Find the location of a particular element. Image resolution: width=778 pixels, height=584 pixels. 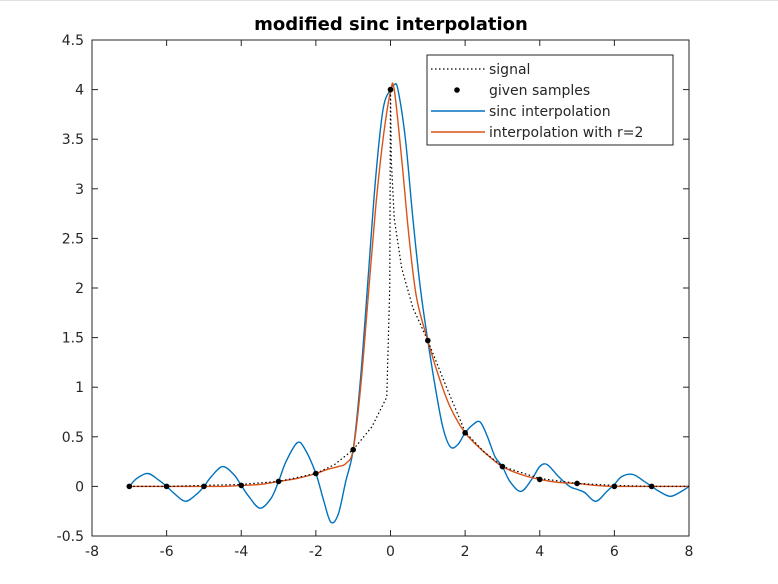

chart-title: modified sinc interpolation is located at coordinates (391, 24).